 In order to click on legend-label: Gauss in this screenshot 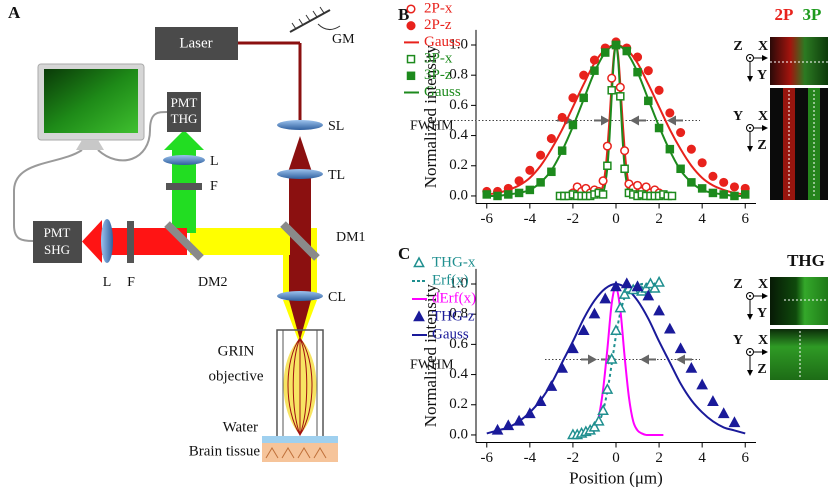, I will do `click(442, 42)`.